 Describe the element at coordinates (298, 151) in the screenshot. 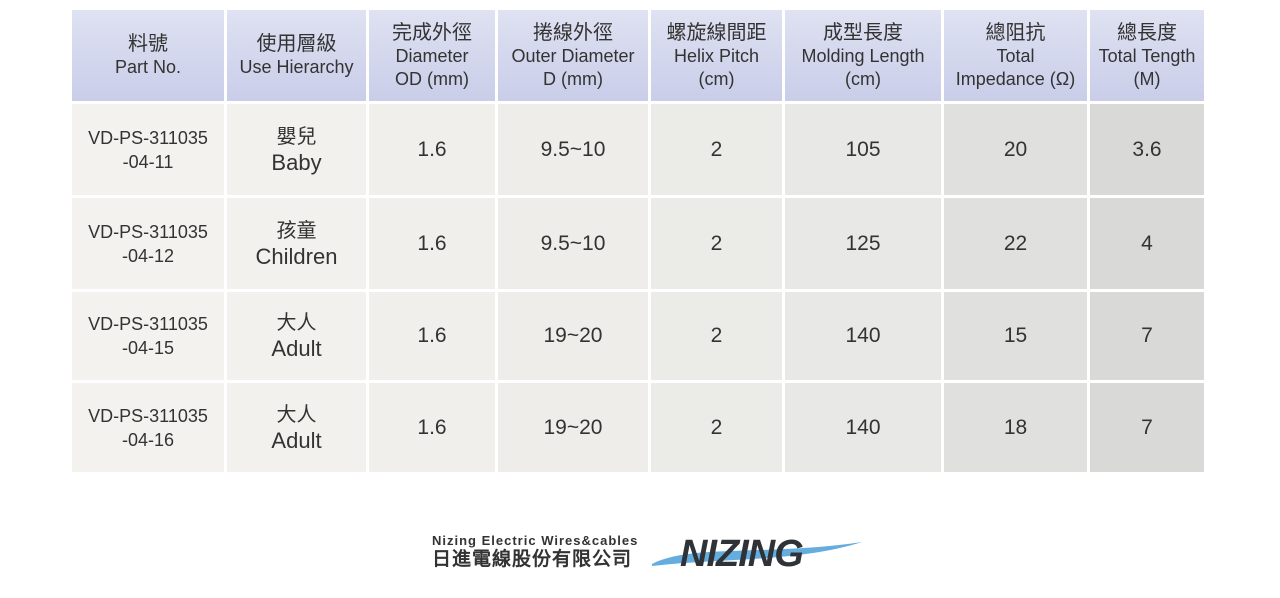

I see `use-hierarchy-cell: 嬰兒 Baby` at that location.